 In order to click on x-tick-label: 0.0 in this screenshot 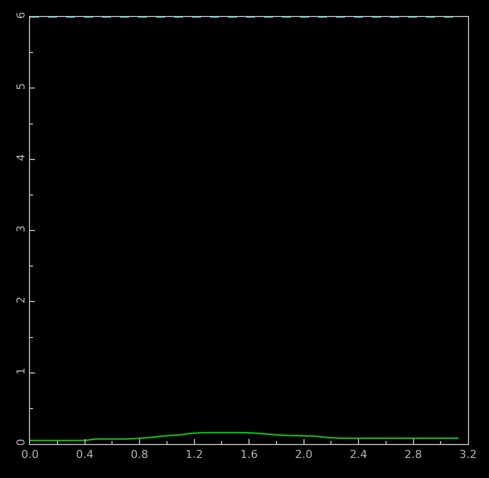, I will do `click(30, 455)`.